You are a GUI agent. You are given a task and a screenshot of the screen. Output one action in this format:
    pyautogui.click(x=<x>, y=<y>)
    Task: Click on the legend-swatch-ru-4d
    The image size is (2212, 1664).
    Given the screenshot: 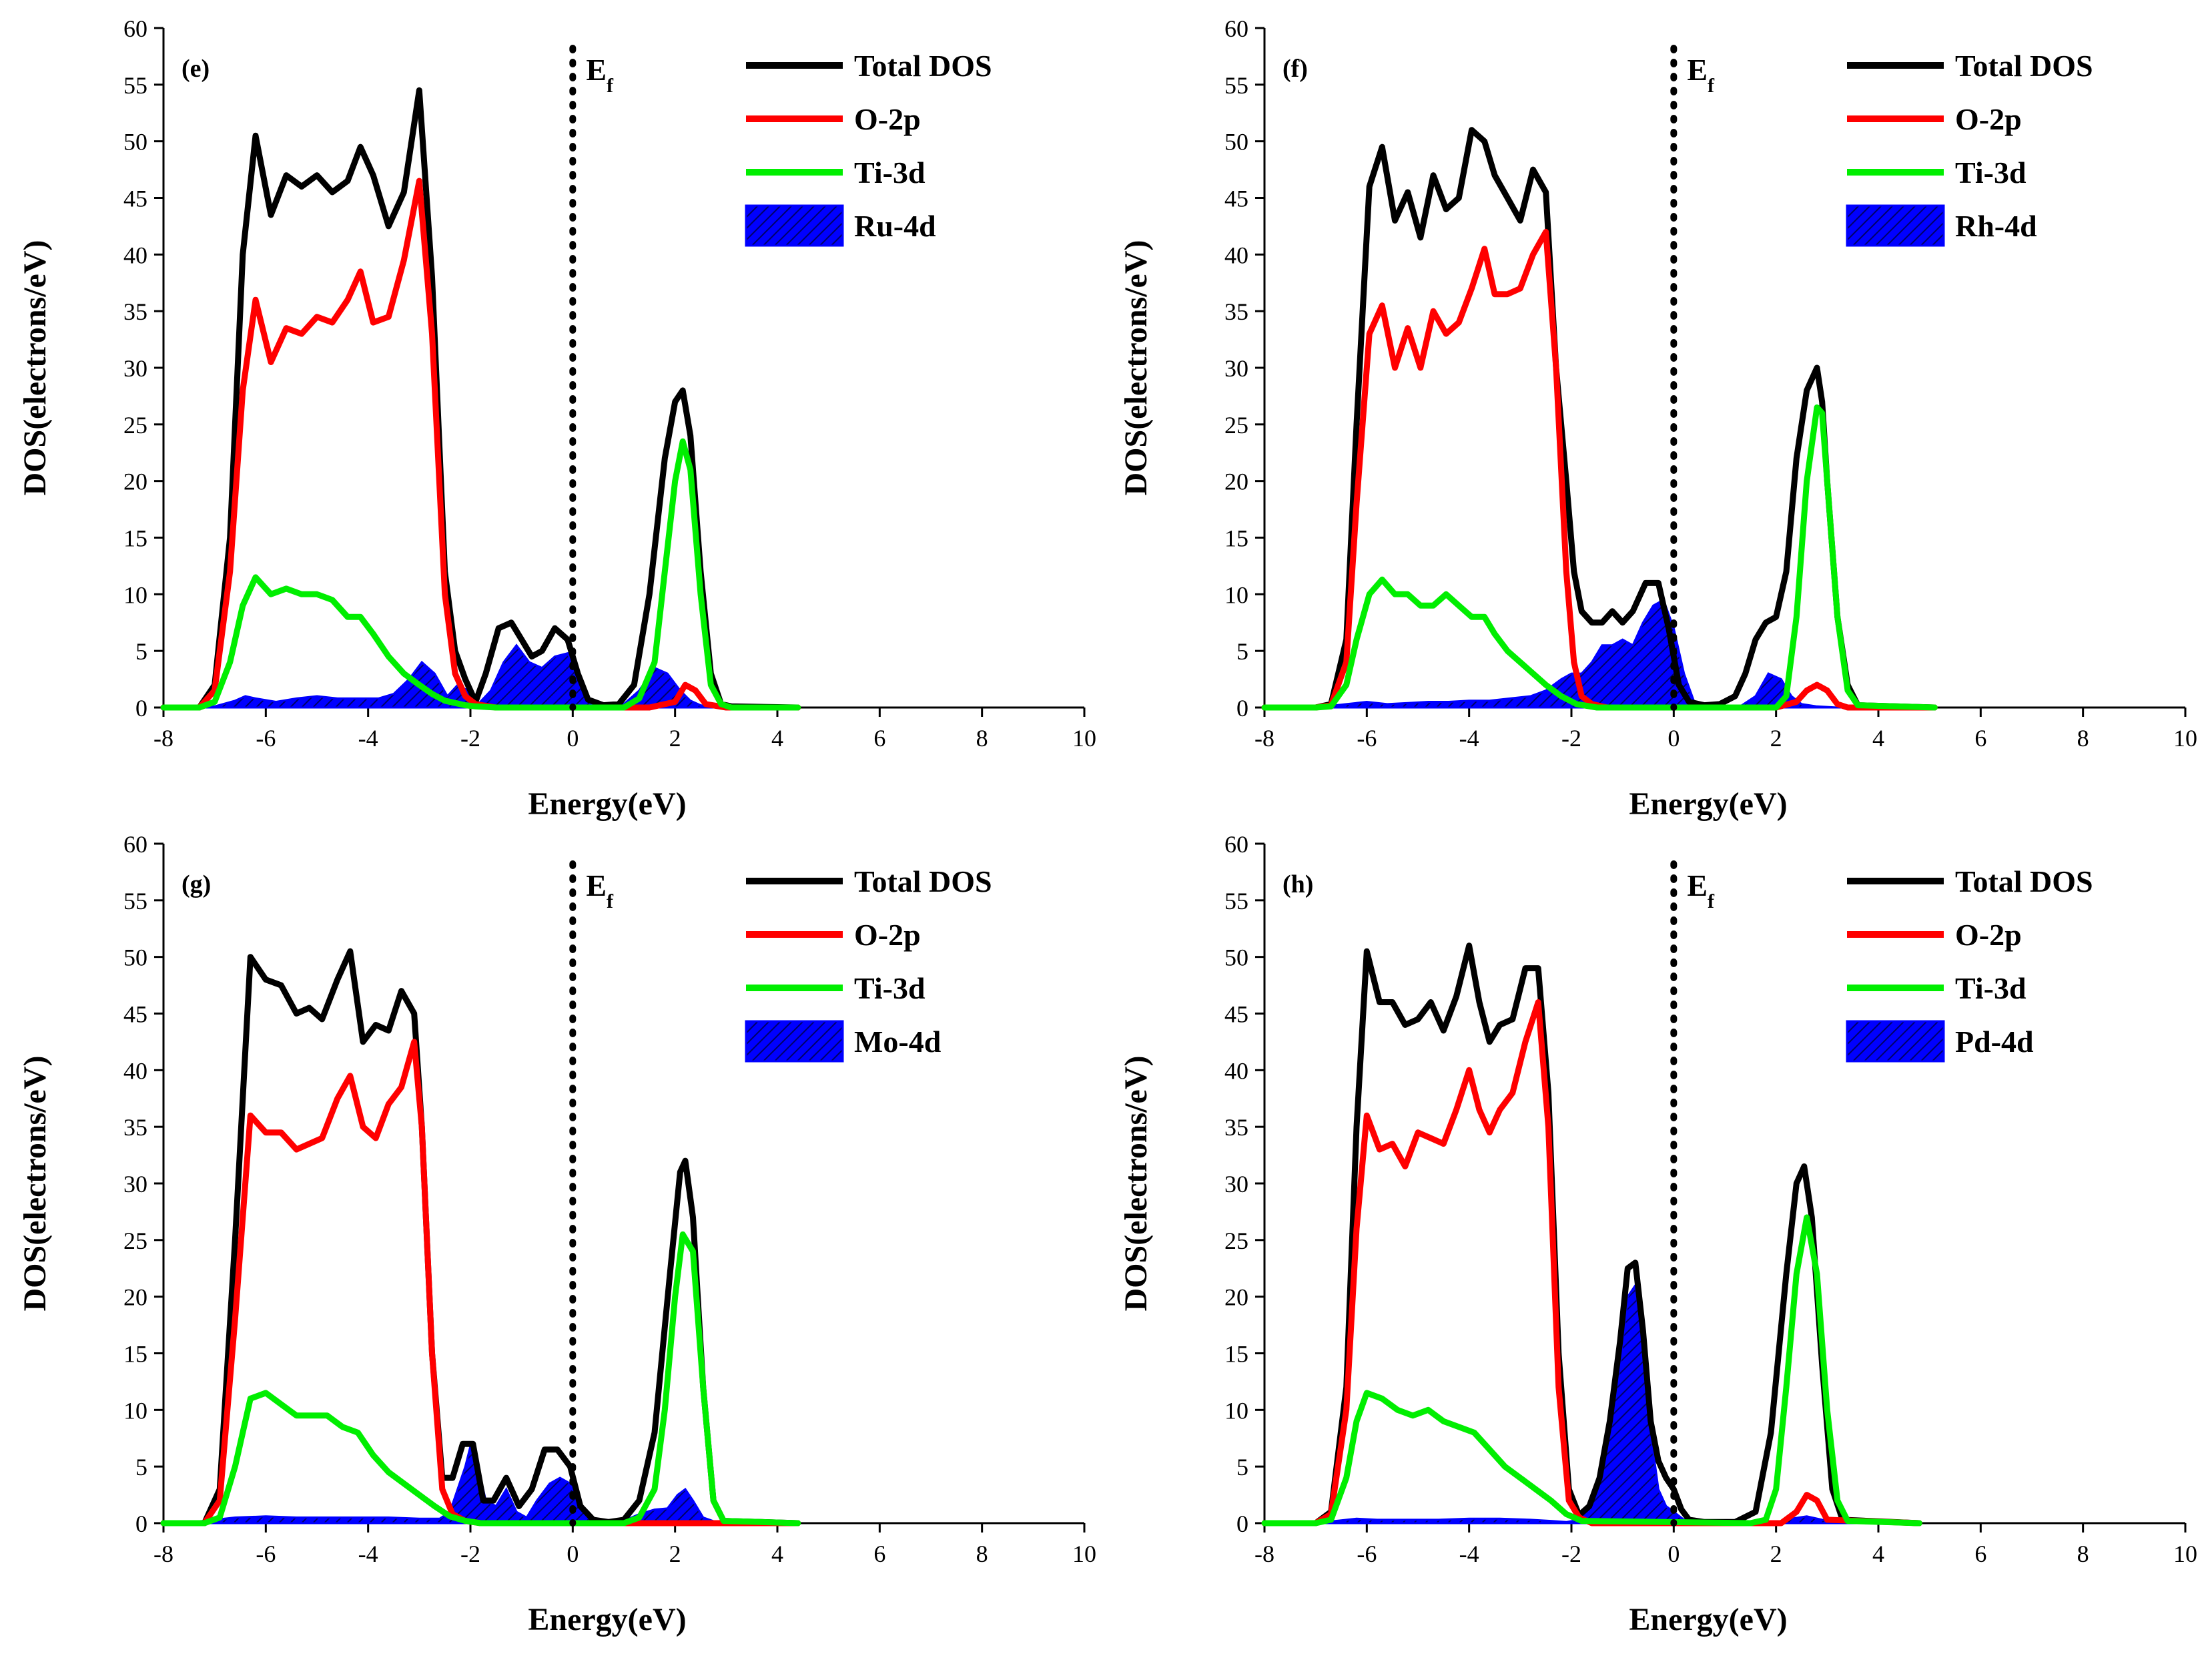 What is the action you would take?
    pyautogui.click(x=794, y=225)
    